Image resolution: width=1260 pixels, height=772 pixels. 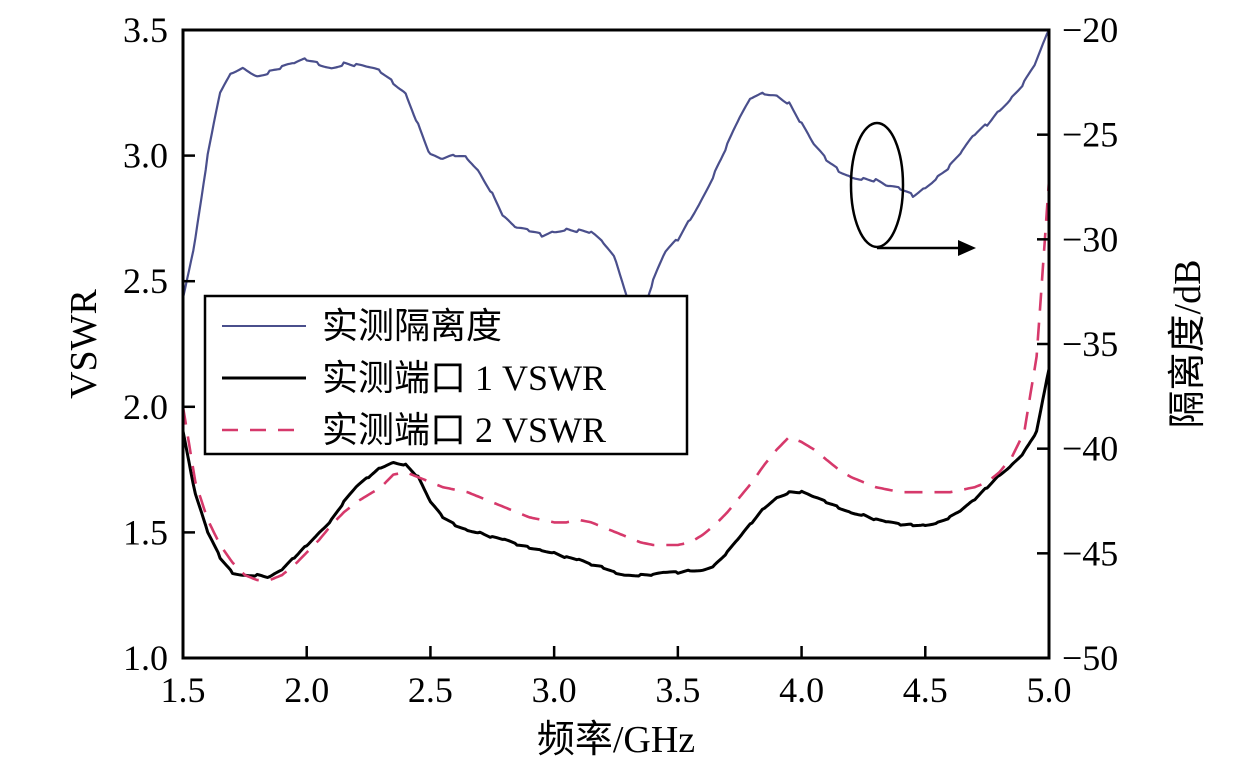 What do you see at coordinates (1090, 30) in the screenshot?
I see `right-y-tick-label: −20` at bounding box center [1090, 30].